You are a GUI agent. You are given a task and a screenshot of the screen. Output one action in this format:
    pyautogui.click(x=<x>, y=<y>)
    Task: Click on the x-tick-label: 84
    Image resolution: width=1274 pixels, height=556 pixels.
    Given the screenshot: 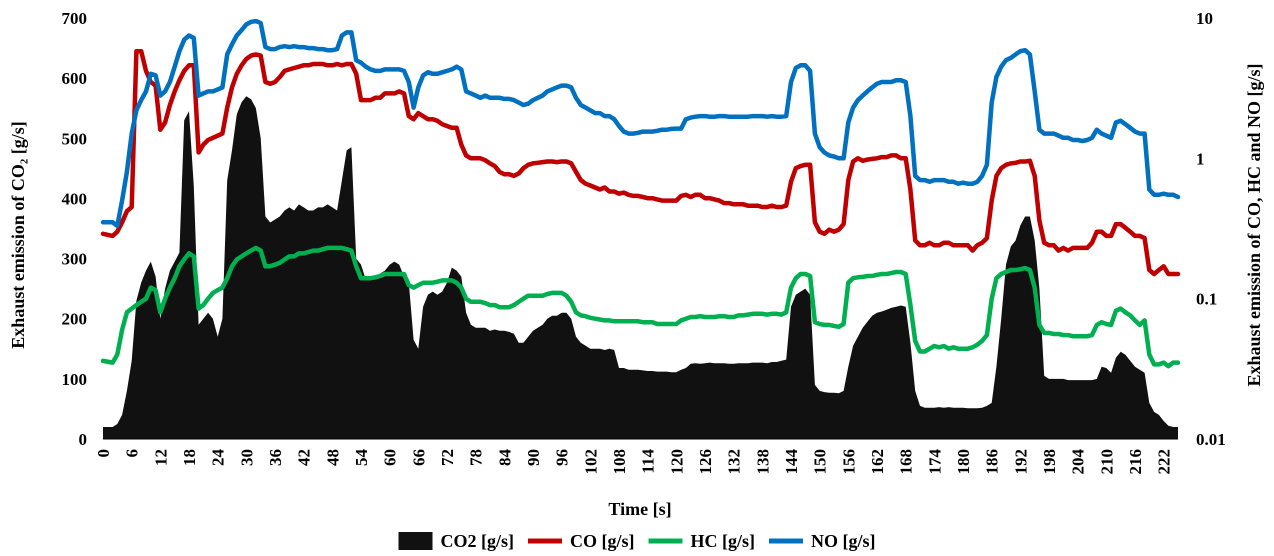 What is the action you would take?
    pyautogui.click(x=504, y=458)
    